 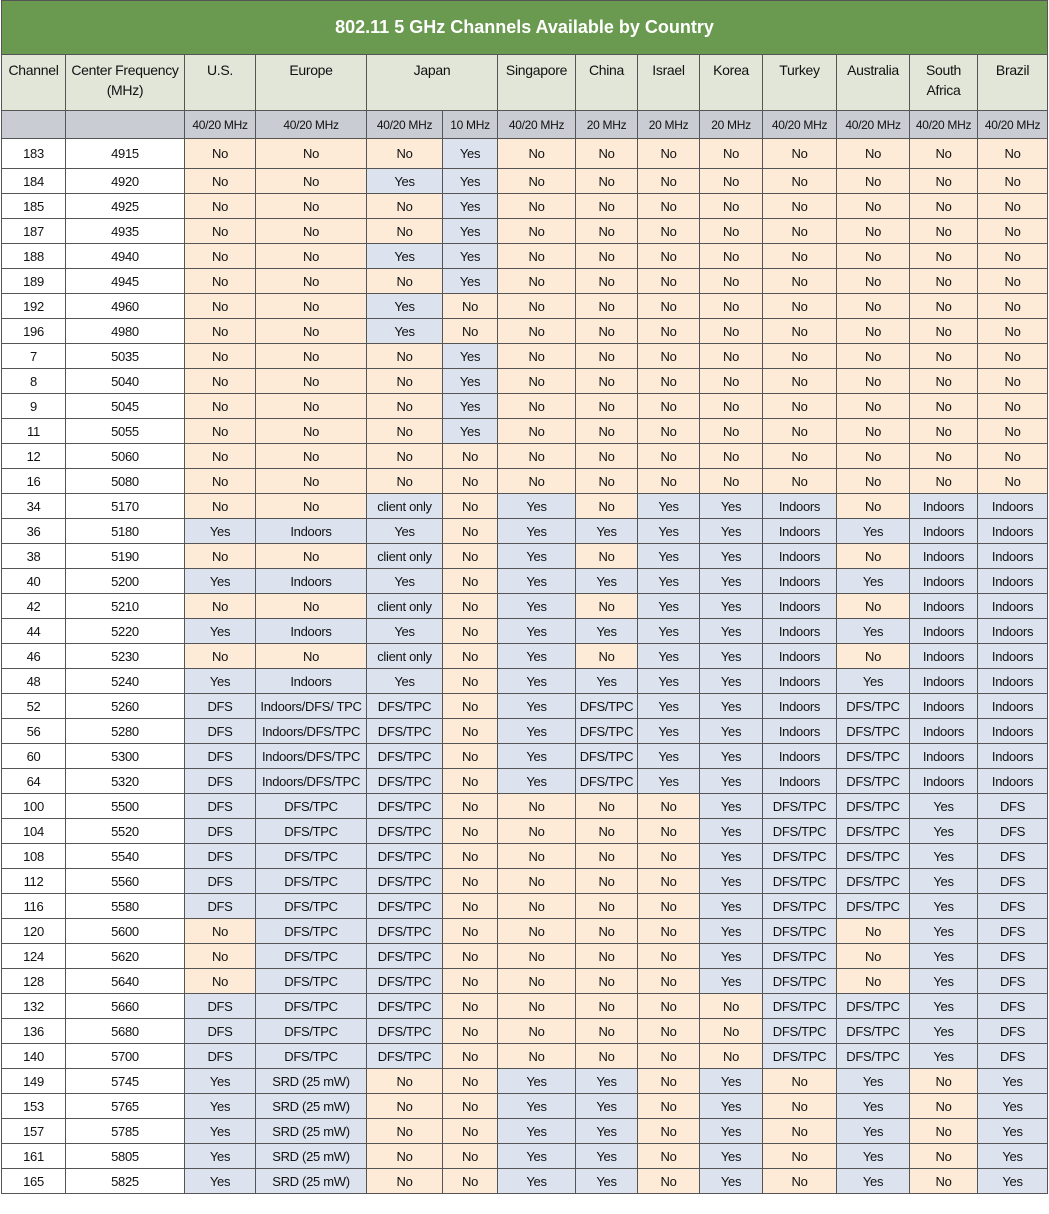 I want to click on table-row: 187 4935 No No No Yes No No No No No No No No, so click(x=525, y=231).